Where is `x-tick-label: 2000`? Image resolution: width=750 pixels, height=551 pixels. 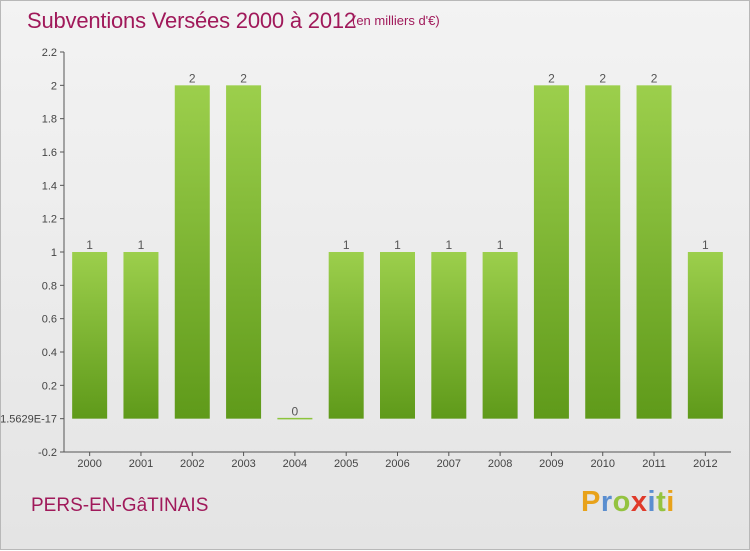 x-tick-label: 2000 is located at coordinates (89, 464).